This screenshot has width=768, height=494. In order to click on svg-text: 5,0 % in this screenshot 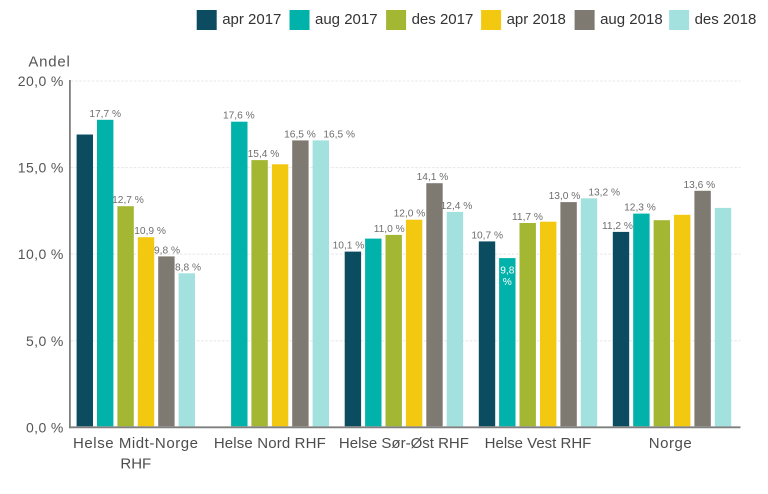, I will do `click(45, 341)`.